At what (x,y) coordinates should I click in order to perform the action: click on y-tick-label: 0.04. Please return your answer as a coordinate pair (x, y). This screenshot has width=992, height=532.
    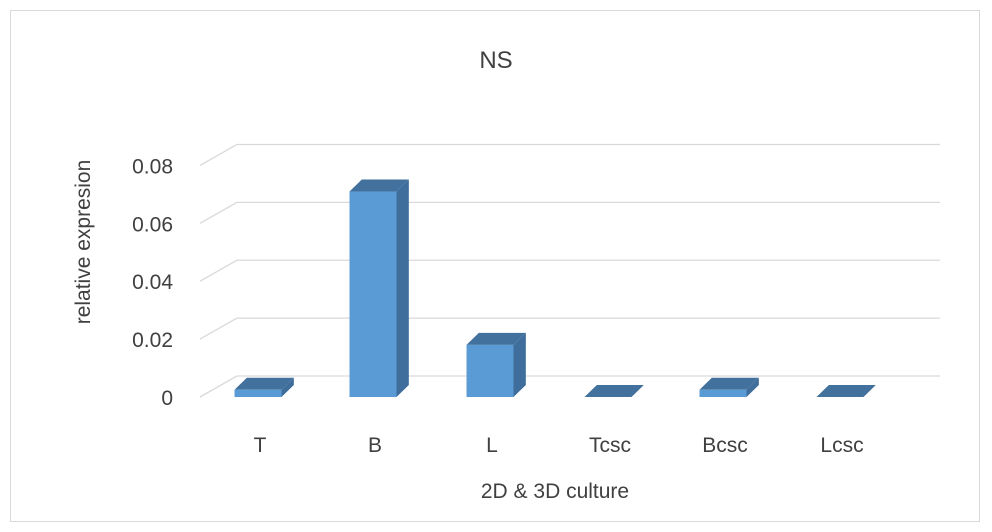
    Looking at the image, I should click on (152, 282).